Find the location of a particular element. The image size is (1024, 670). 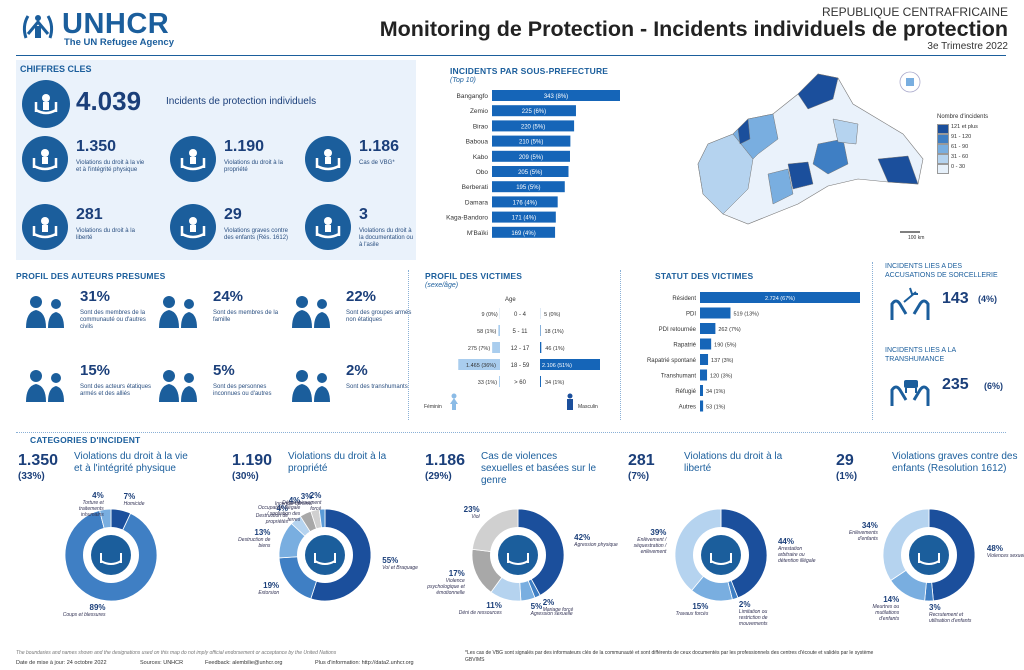

male-bar-label: 18 (1%) is located at coordinates (554, 332).